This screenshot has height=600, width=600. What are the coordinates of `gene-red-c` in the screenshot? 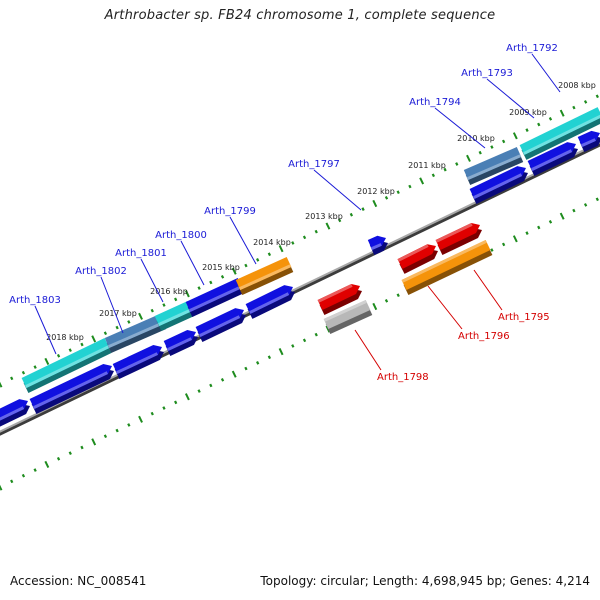 It's located at (458, 239).